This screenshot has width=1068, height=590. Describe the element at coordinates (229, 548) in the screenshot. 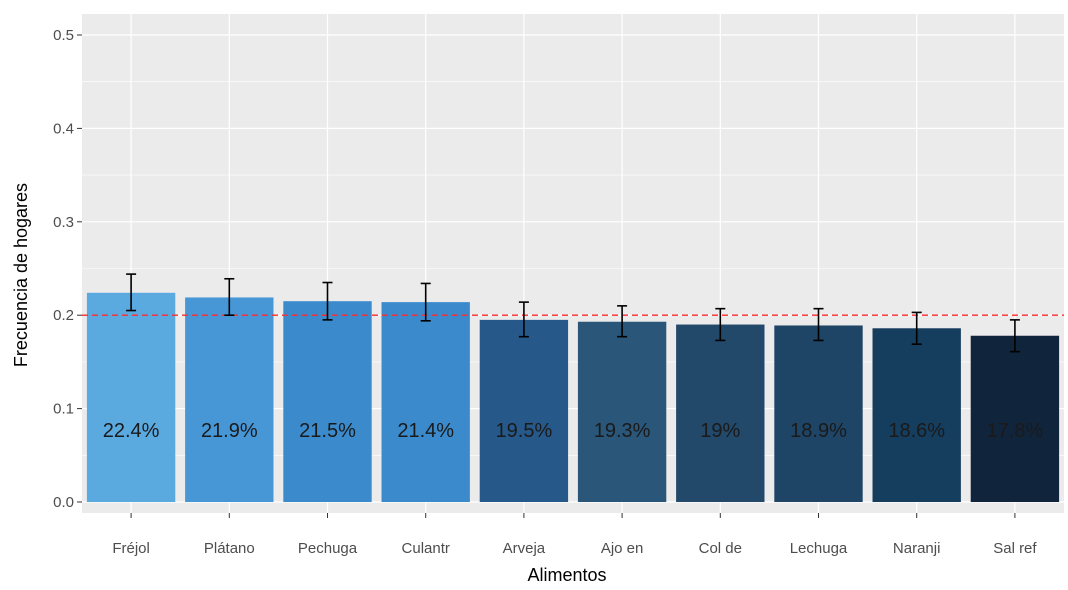

I see `x-tick-label: Plátano` at that location.